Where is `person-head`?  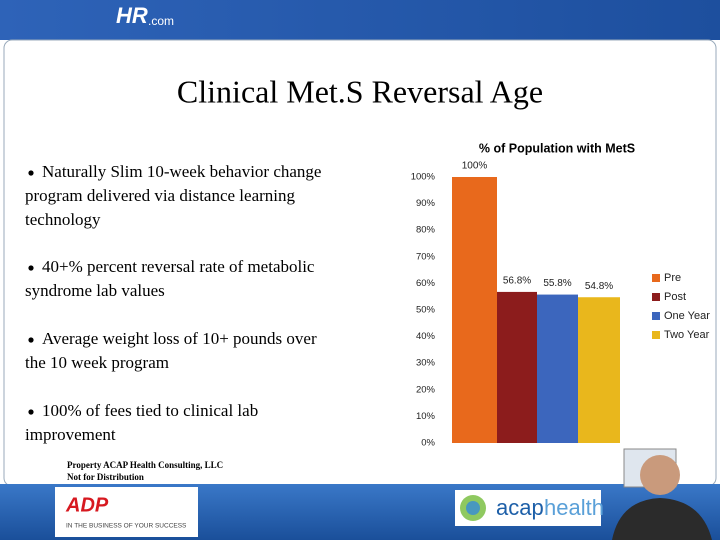 person-head is located at coordinates (660, 475).